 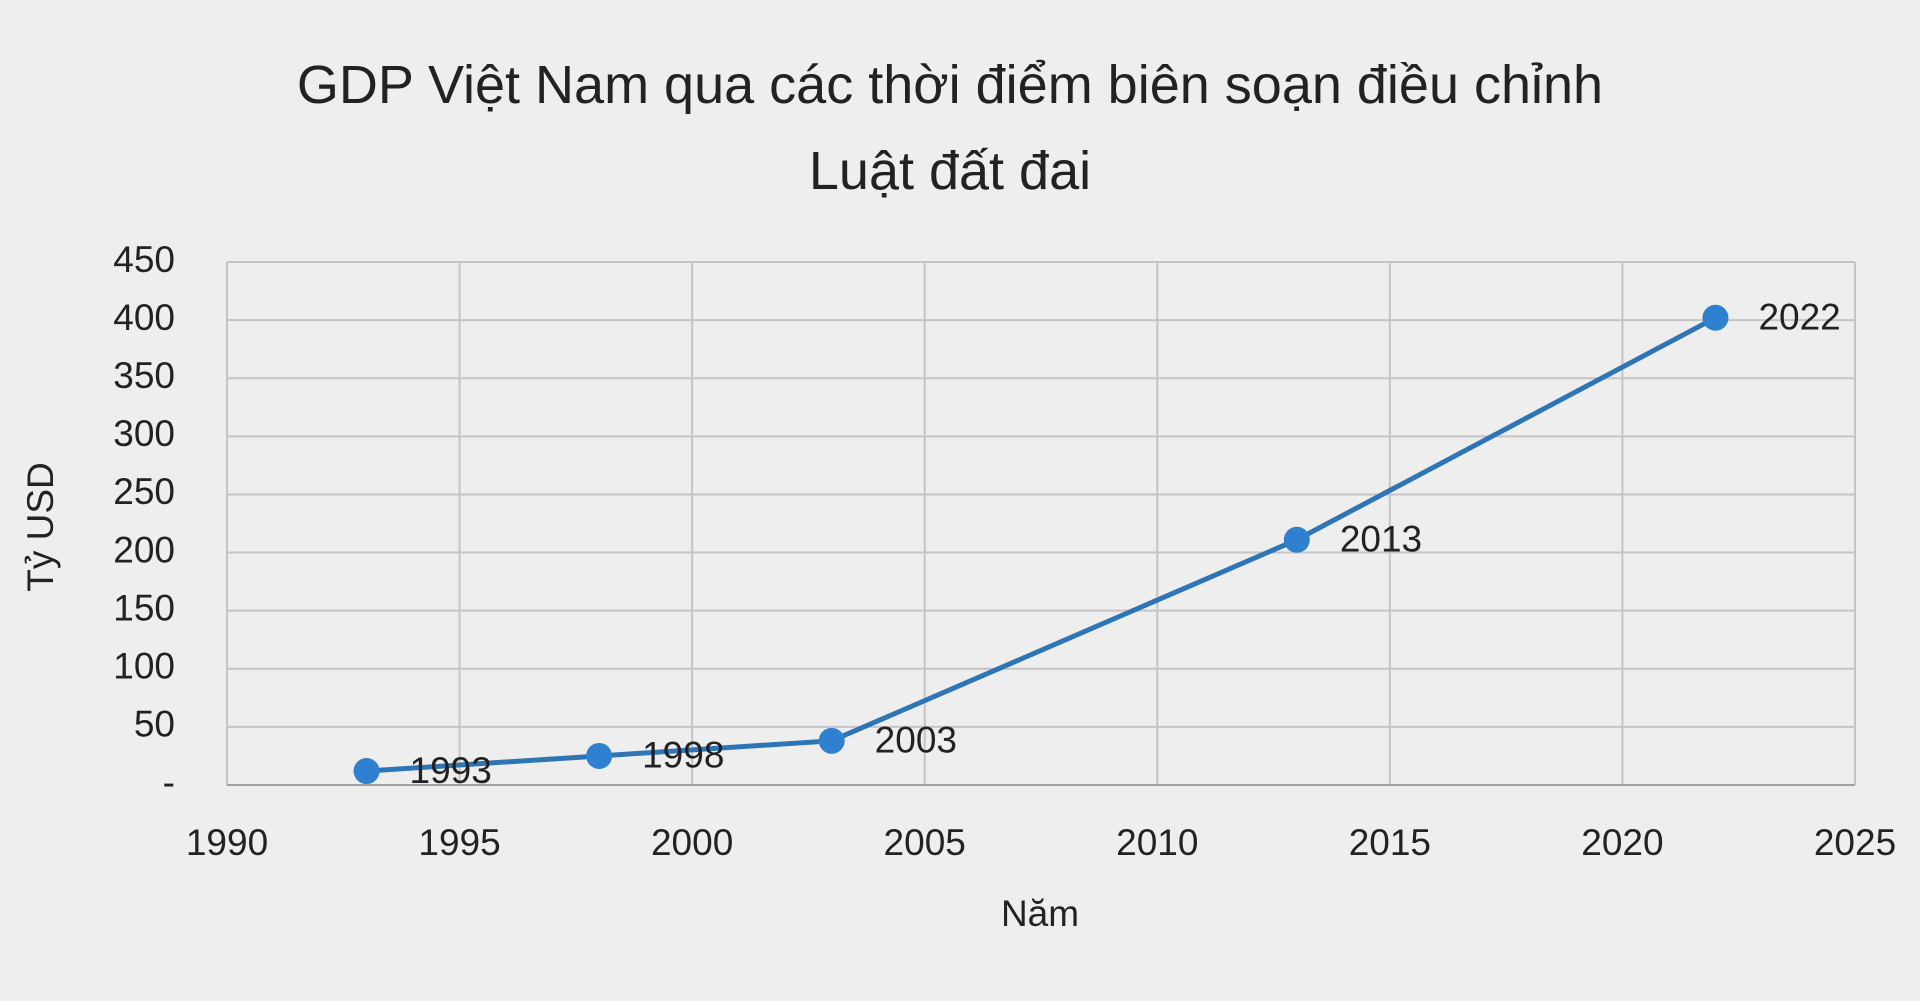 What do you see at coordinates (144, 666) in the screenshot?
I see `y-tick-label: 100` at bounding box center [144, 666].